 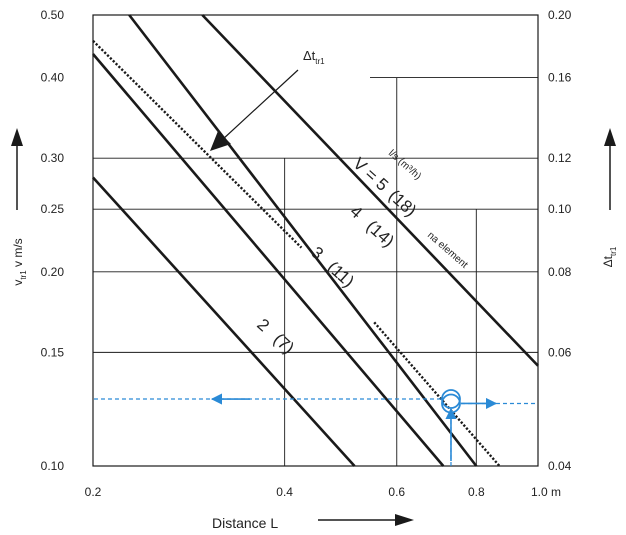 What do you see at coordinates (220, 141) in the screenshot?
I see `delta-t-pointer-head` at bounding box center [220, 141].